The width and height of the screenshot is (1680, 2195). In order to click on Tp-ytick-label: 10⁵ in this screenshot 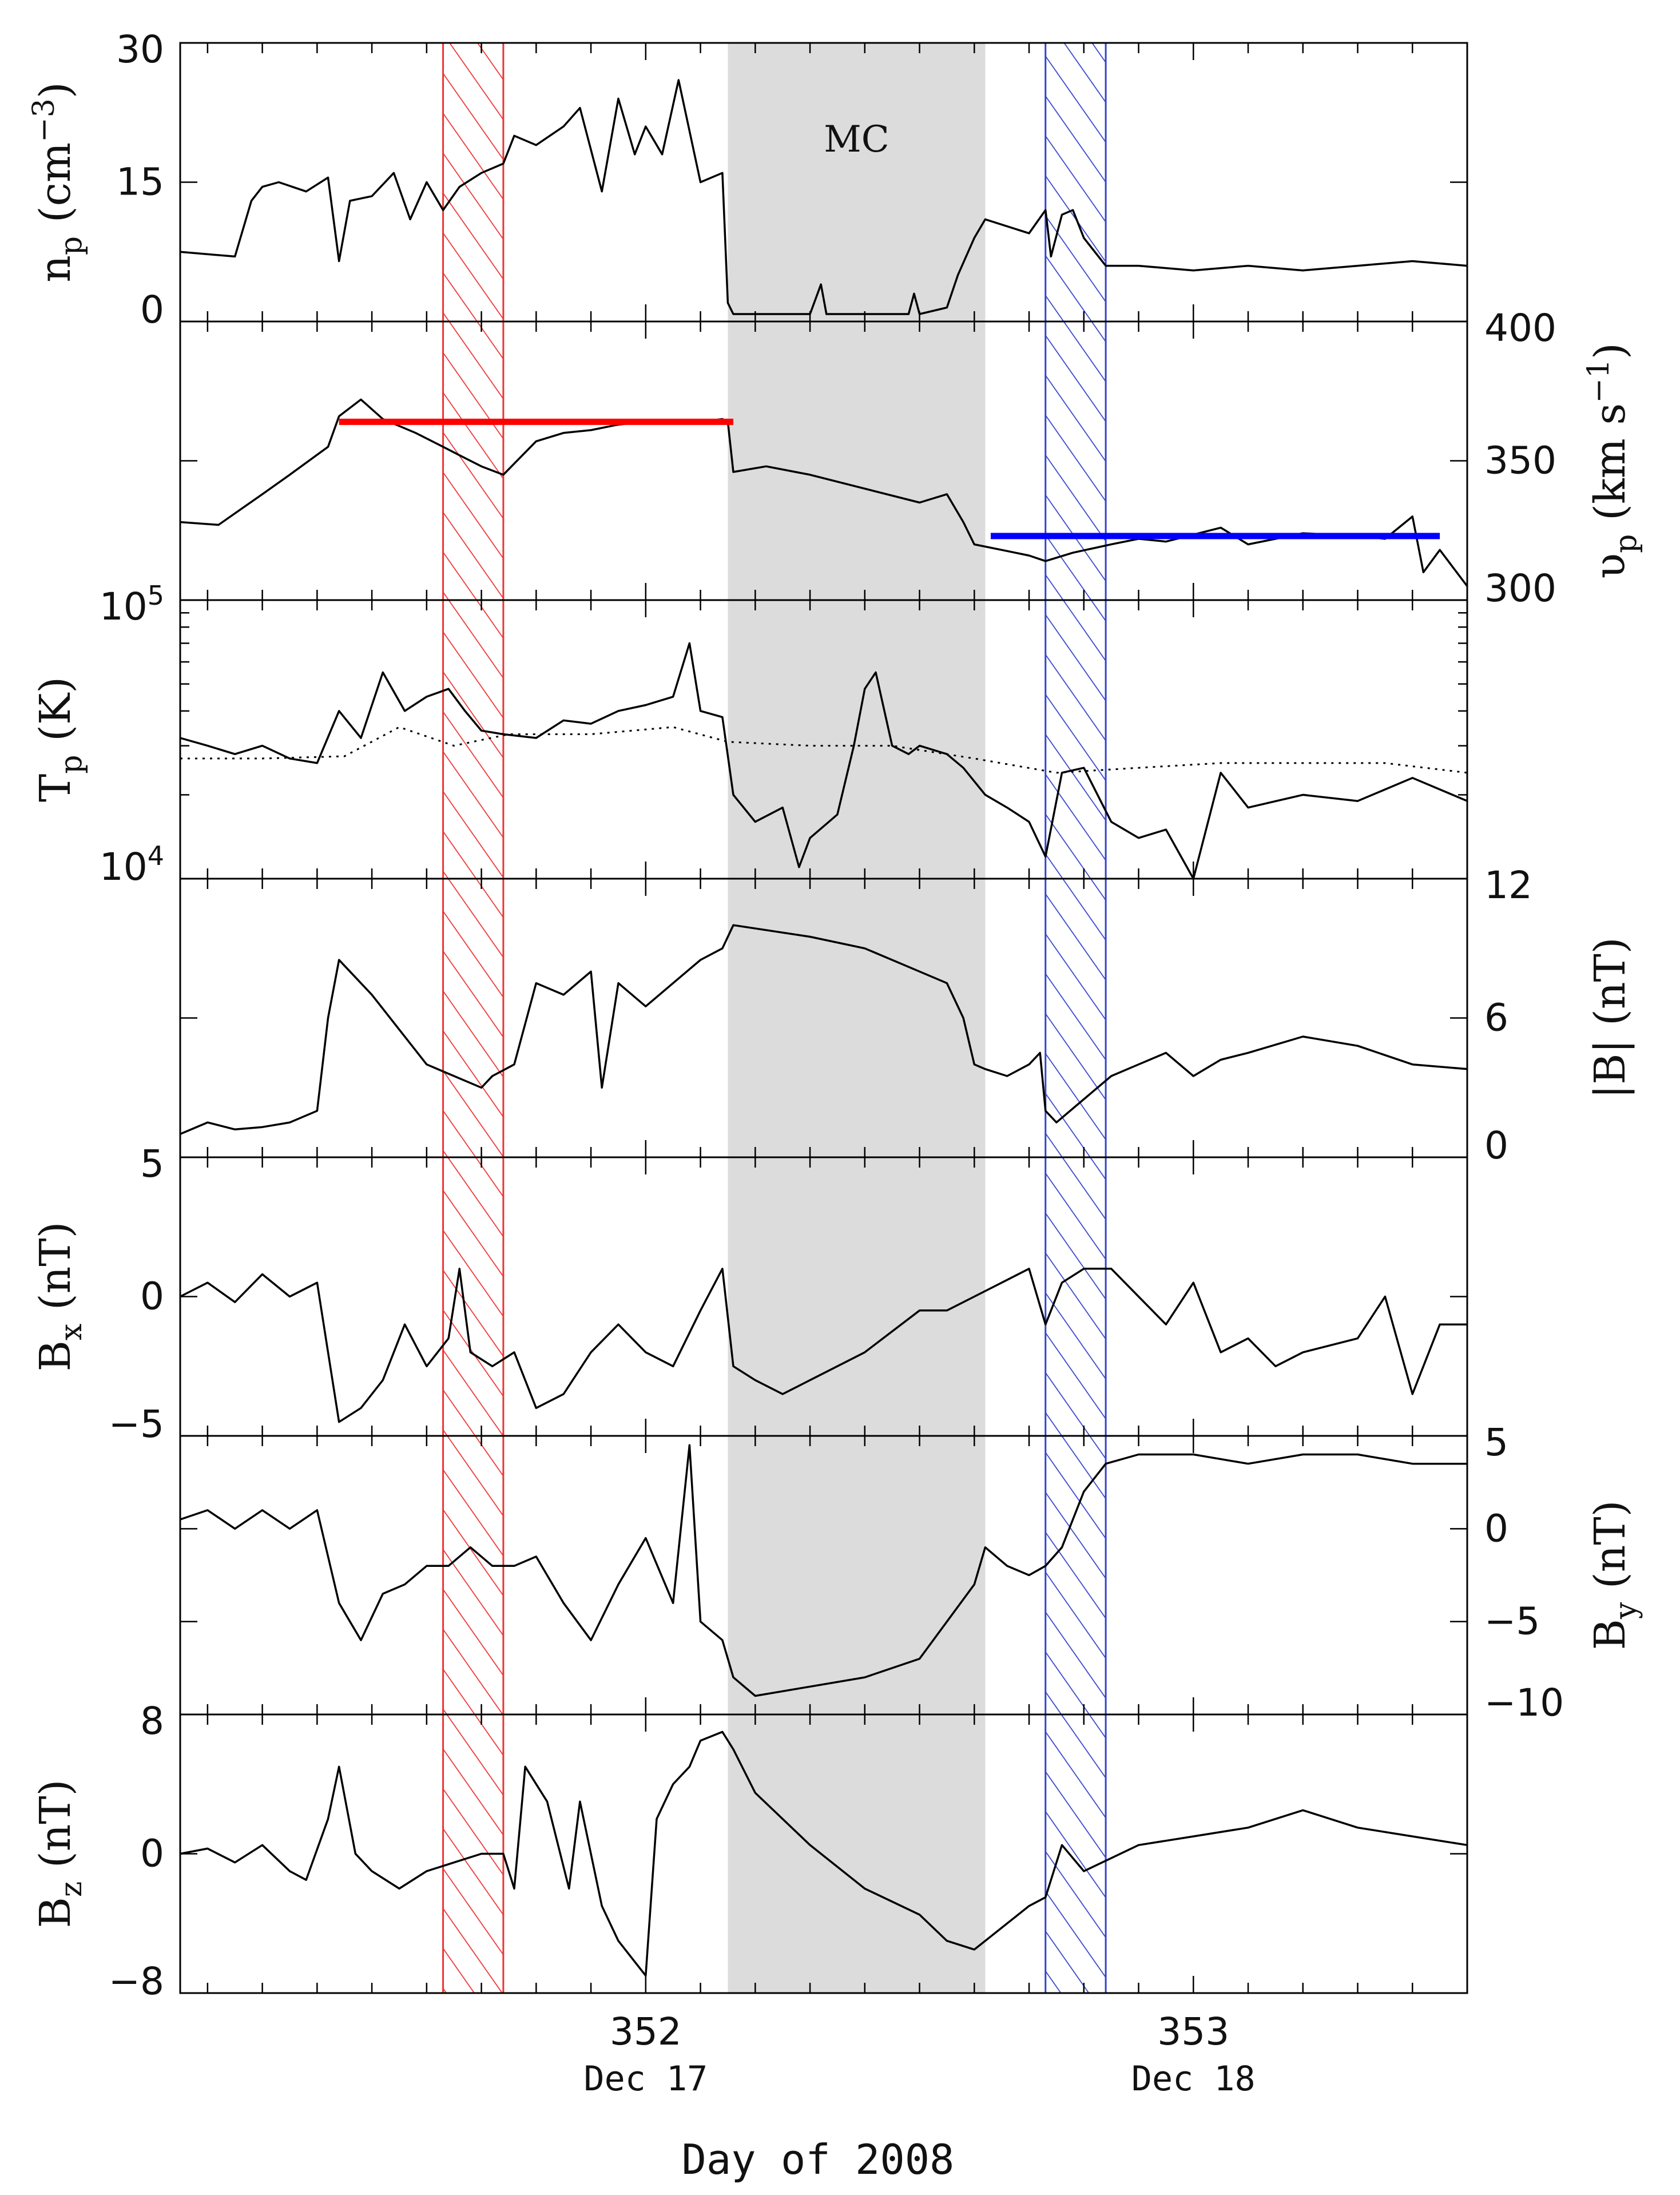, I will do `click(132, 605)`.